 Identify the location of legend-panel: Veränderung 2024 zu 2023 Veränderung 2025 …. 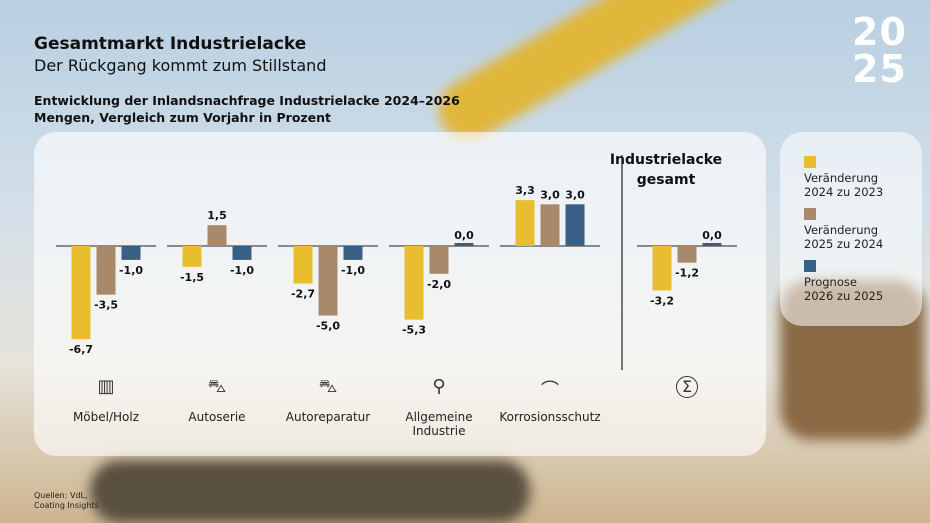
(851, 229).